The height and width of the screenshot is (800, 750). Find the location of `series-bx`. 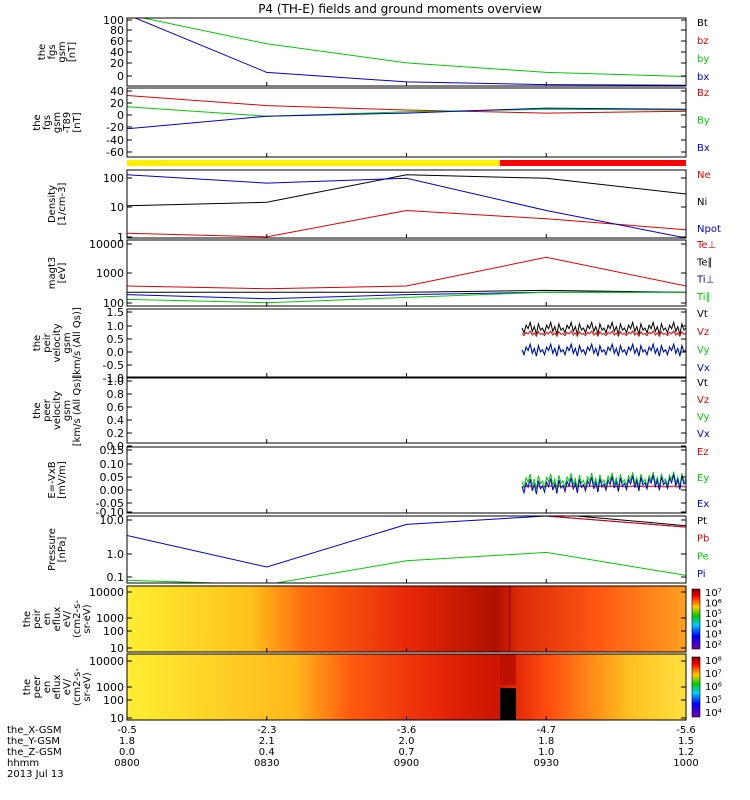

series-bx is located at coordinates (409, 52).